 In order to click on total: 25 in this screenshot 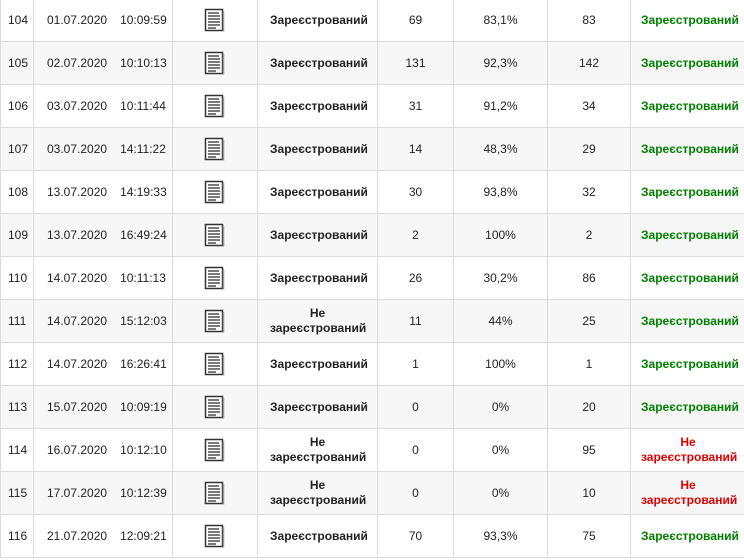, I will do `click(589, 321)`.